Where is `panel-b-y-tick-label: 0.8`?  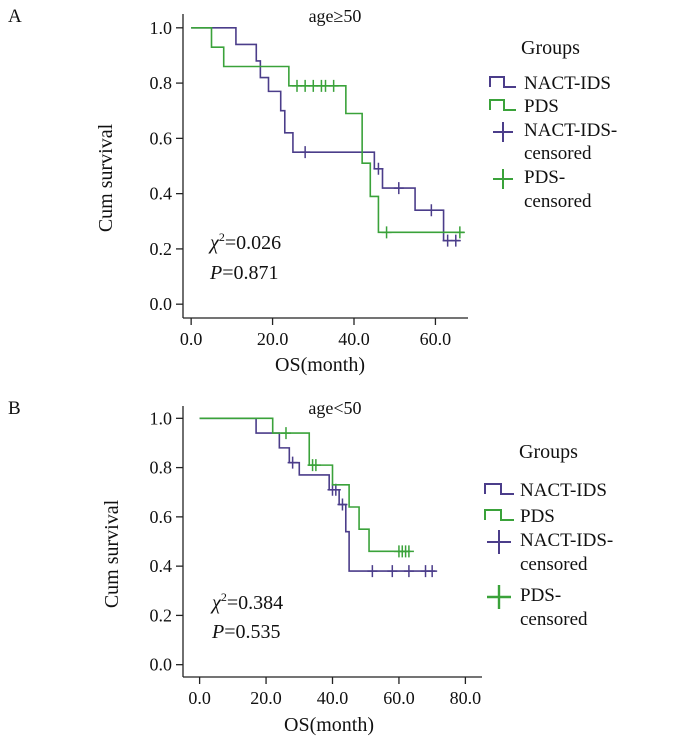
panel-b-y-tick-label: 0.8 is located at coordinates (161, 468).